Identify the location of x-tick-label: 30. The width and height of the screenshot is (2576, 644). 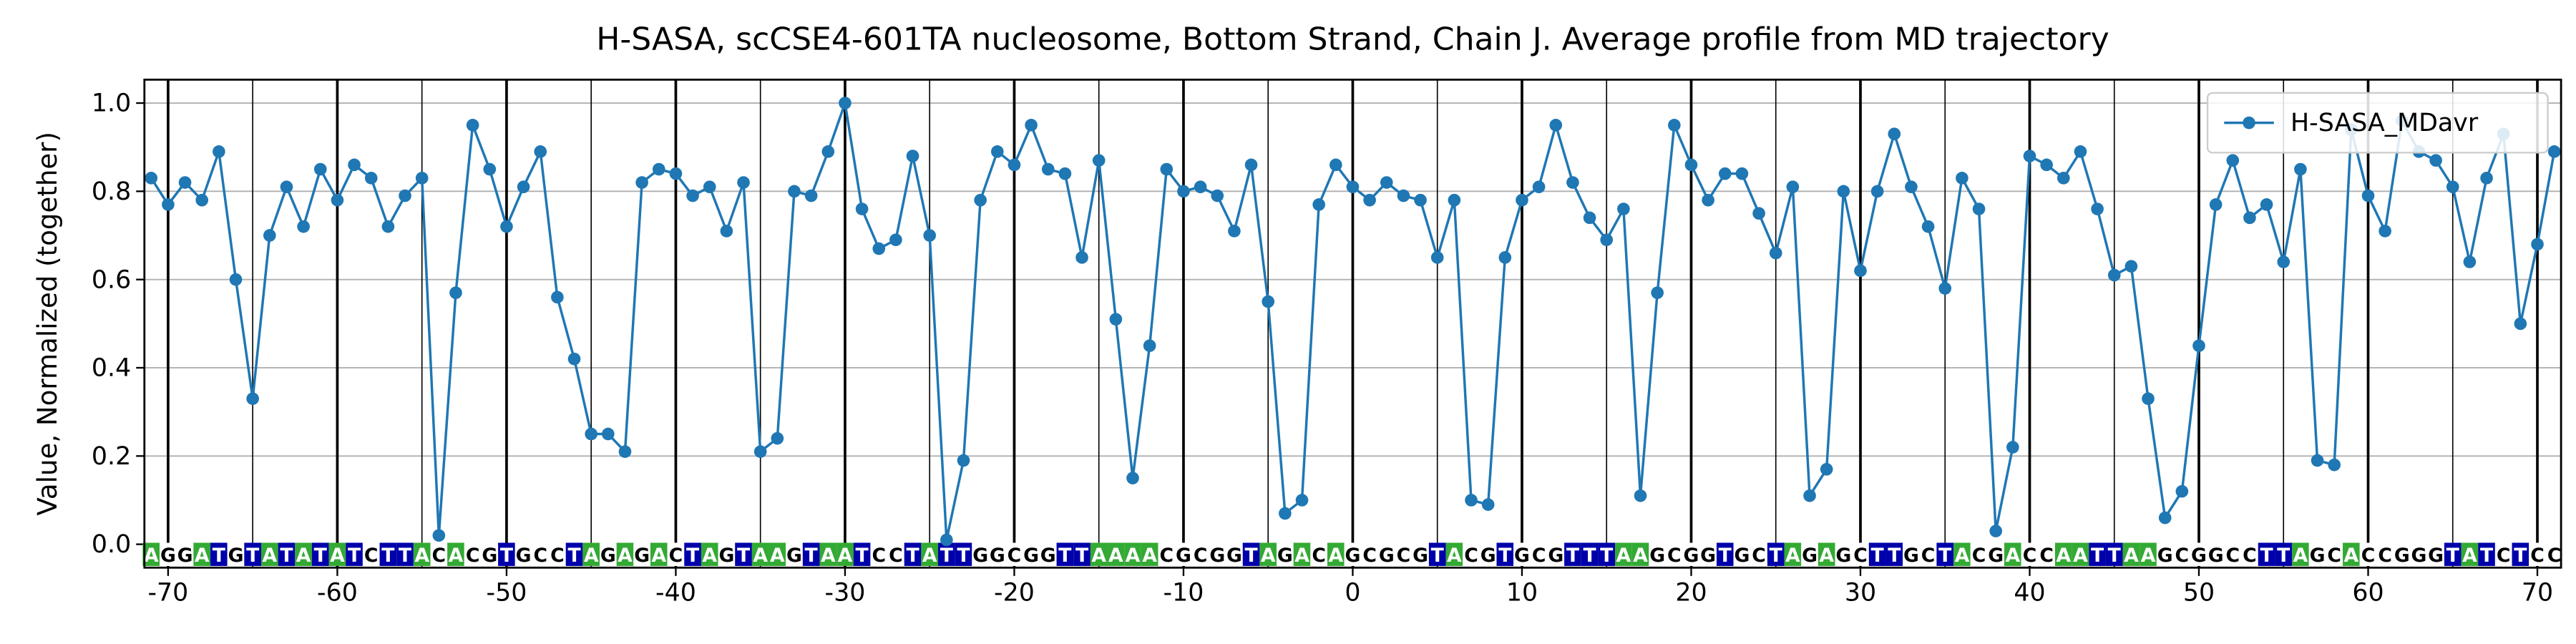
(1860, 593).